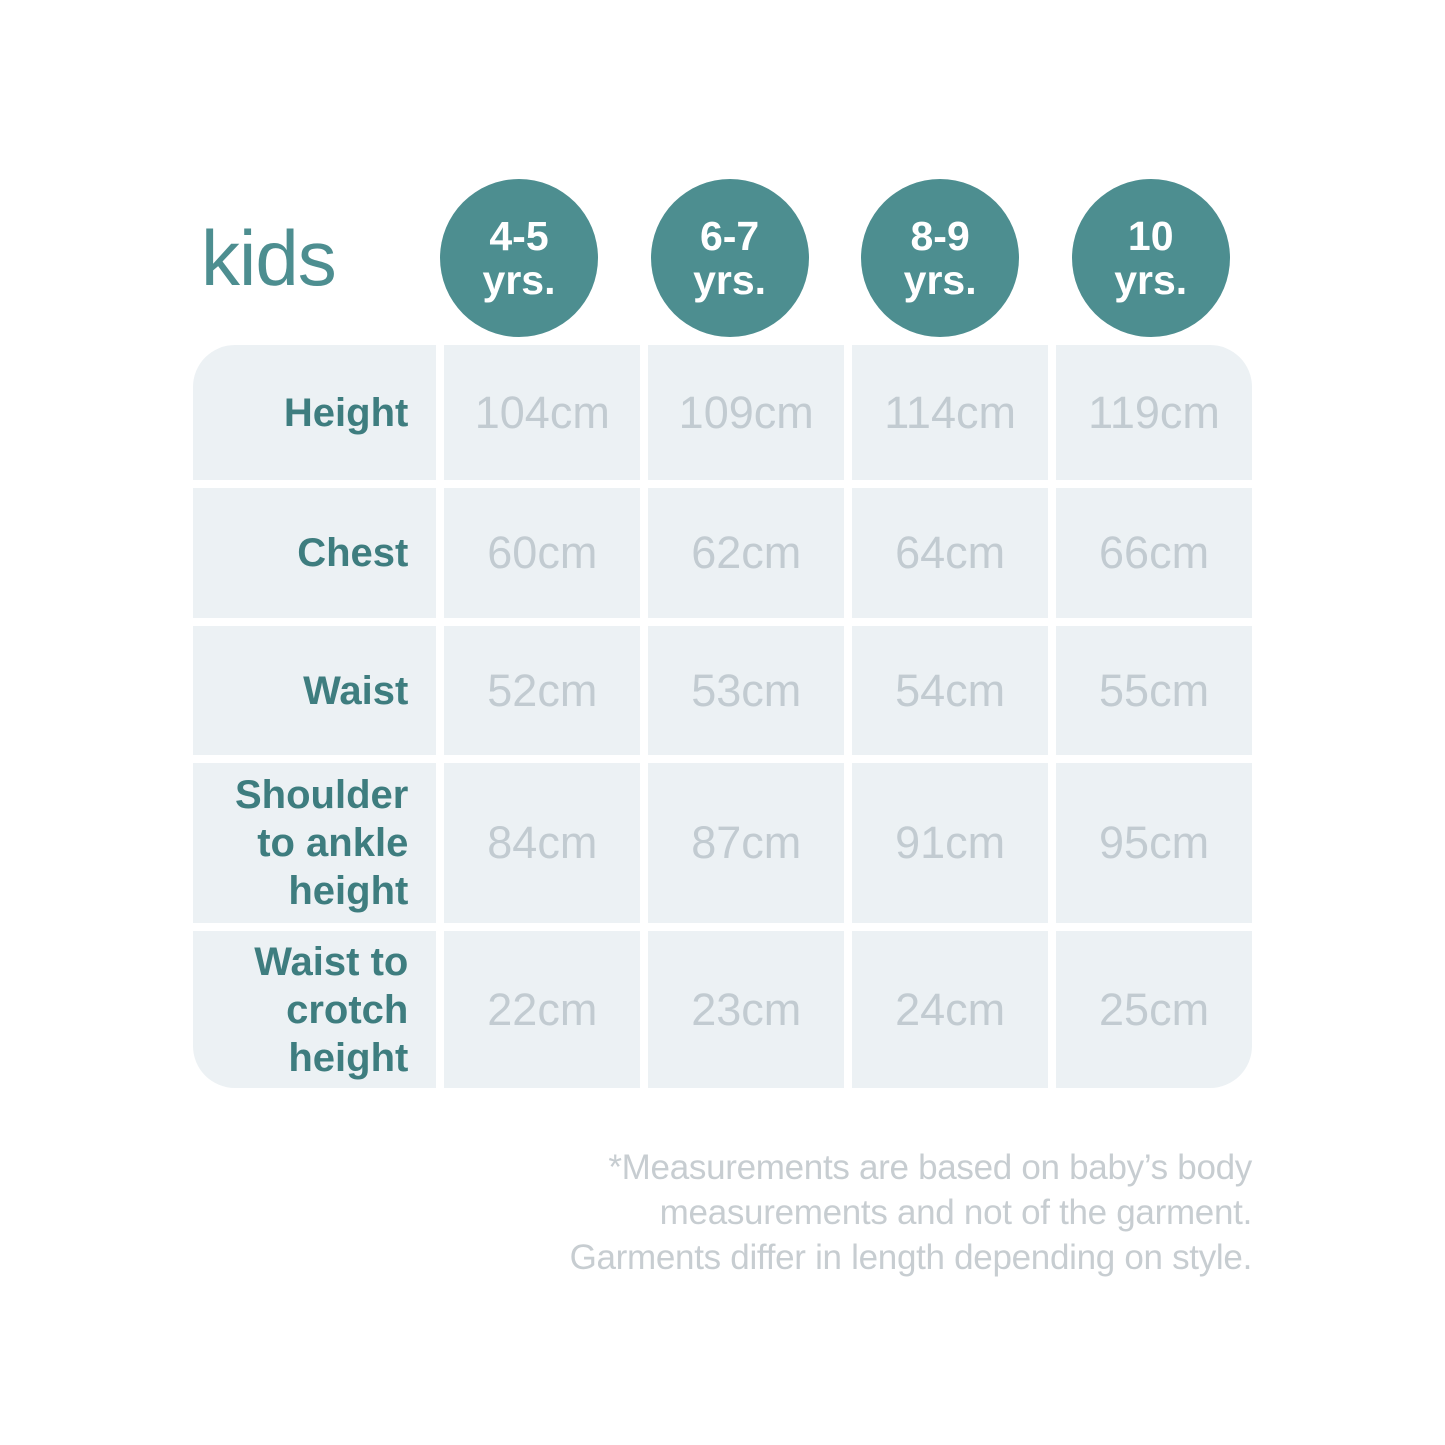 Image resolution: width=1445 pixels, height=1445 pixels. I want to click on size-value: 22cm, so click(542, 1009).